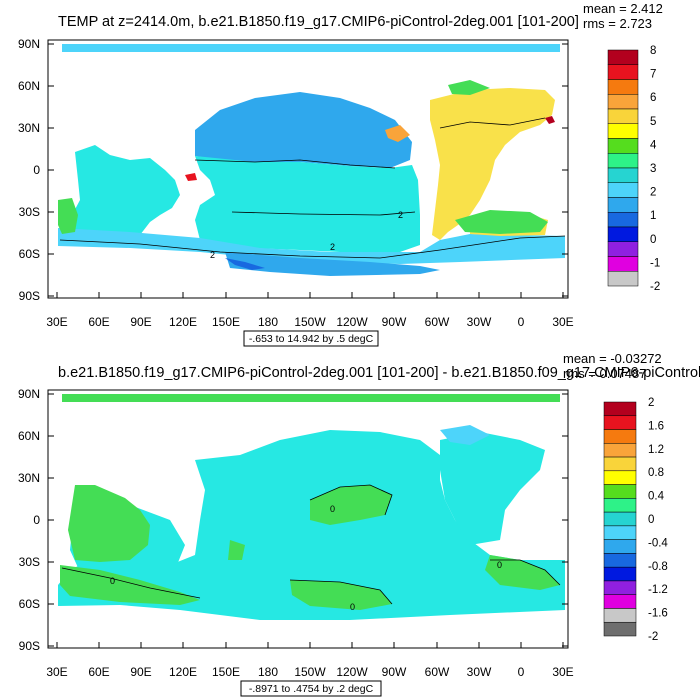 The image size is (700, 700). I want to click on top-xtick-10: 30W, so click(479, 322).